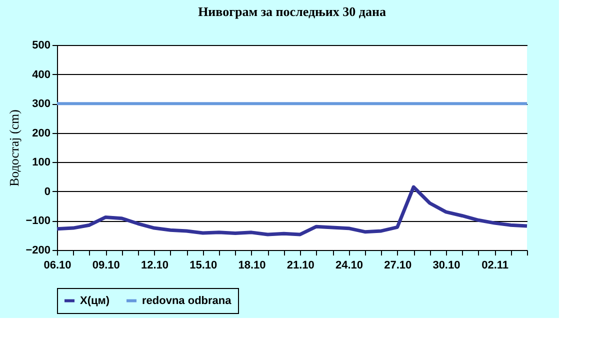 Image resolution: width=600 pixels, height=343 pixels. Describe the element at coordinates (41, 162) in the screenshot. I see `y-tick-label: 100` at that location.